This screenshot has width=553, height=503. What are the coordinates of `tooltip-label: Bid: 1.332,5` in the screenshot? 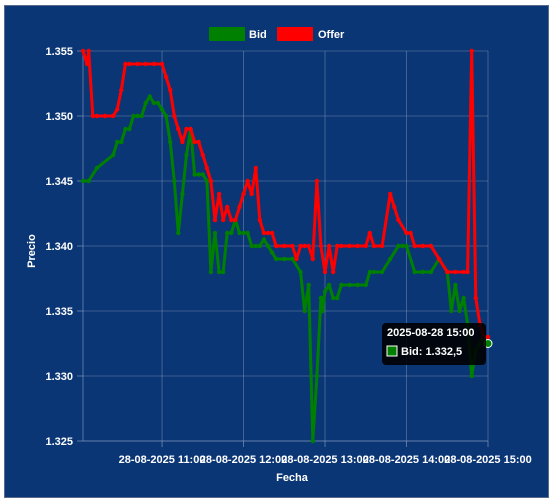 It's located at (431, 352).